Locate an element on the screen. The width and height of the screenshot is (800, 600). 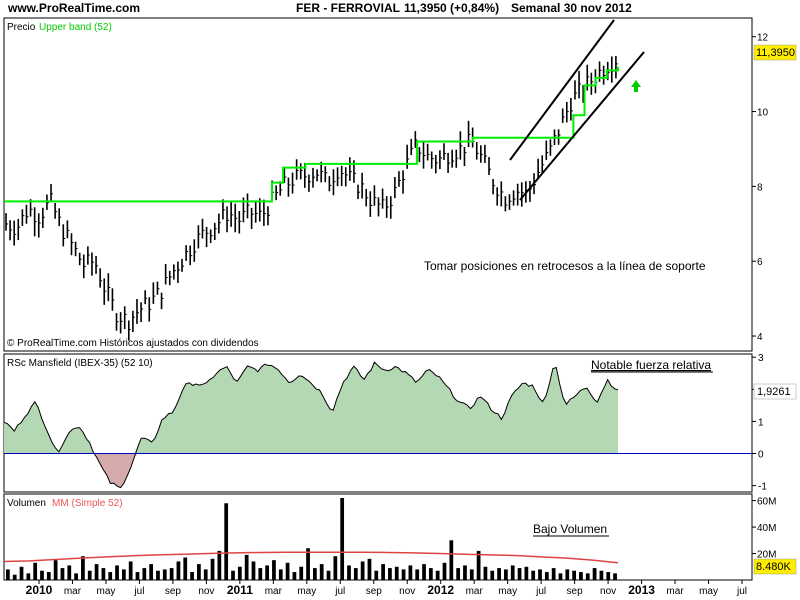
volume-y-tick-label: 60M is located at coordinates (766, 502).